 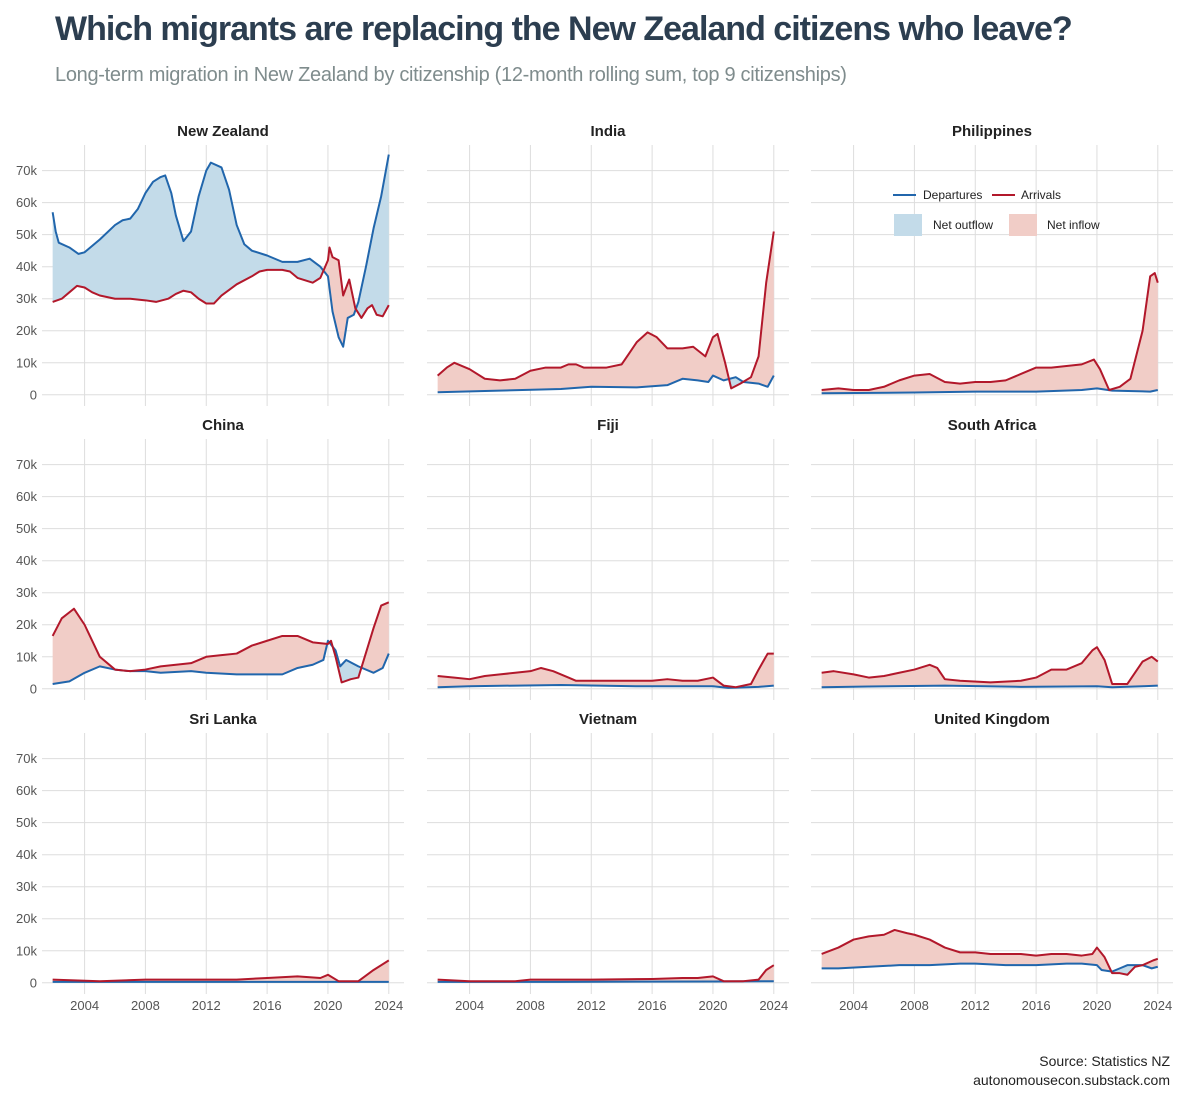 What do you see at coordinates (1023, 225) in the screenshot?
I see `legend-net-inflow-swatch` at bounding box center [1023, 225].